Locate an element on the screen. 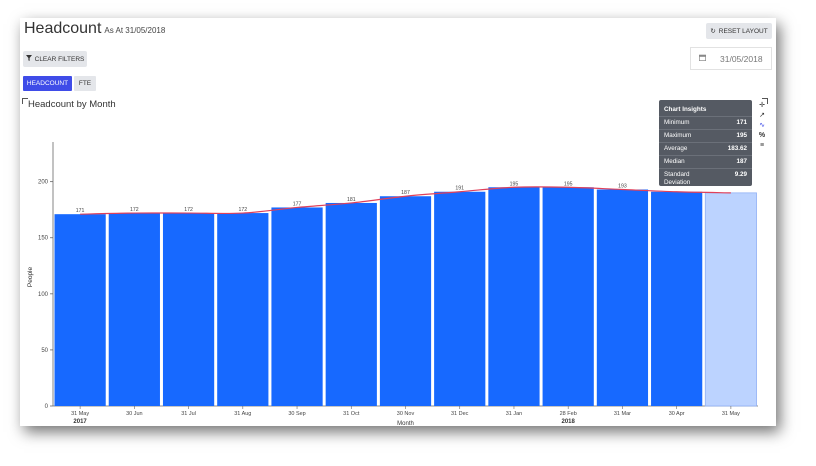  date-value: 31/05/2018 is located at coordinates (741, 58).